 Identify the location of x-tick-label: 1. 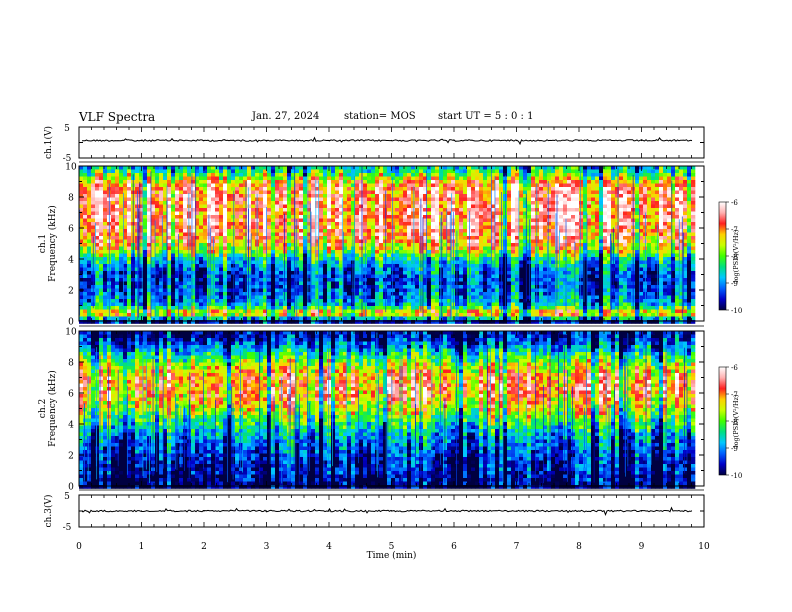
(142, 547).